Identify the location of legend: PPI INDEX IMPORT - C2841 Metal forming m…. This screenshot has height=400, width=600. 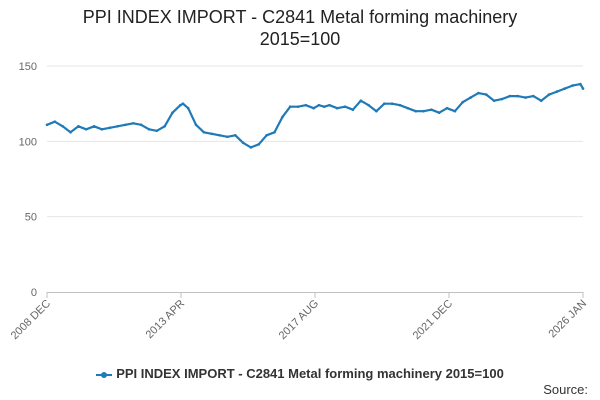
(300, 373).